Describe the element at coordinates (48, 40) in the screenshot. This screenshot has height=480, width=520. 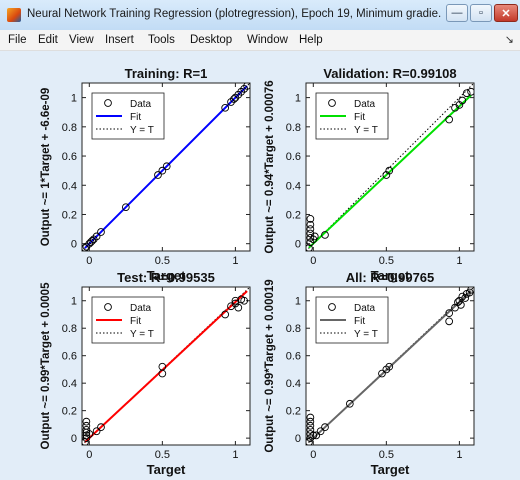
I see `menu-edit: Edit` at that location.